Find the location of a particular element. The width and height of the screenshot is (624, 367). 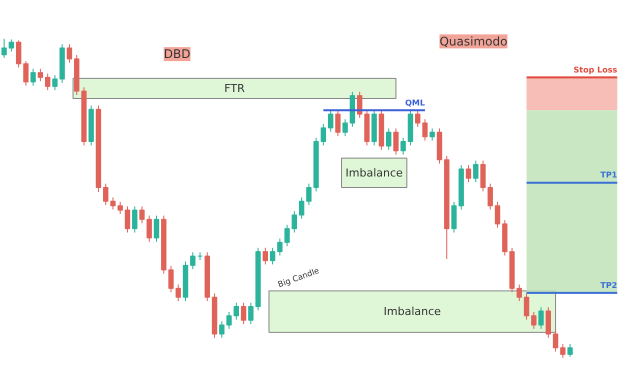

ref-line-label: TP1 is located at coordinates (609, 175).